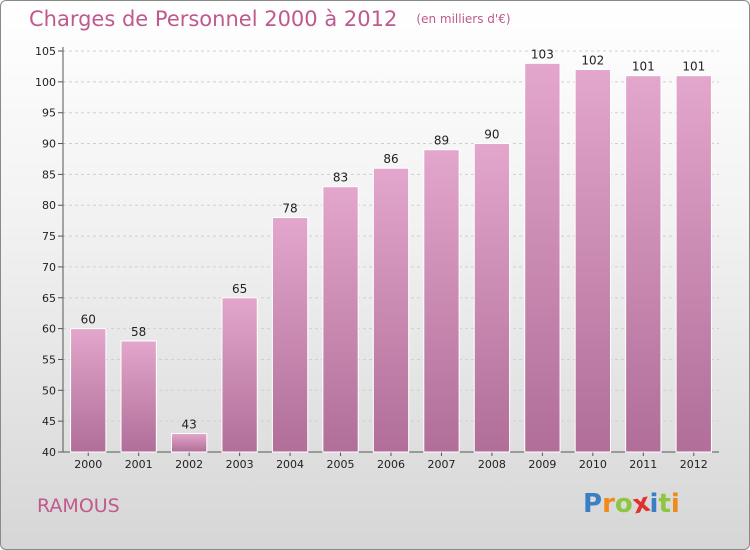 This screenshot has height=550, width=750. What do you see at coordinates (492, 464) in the screenshot?
I see `x-tick-label-2008: 2008` at bounding box center [492, 464].